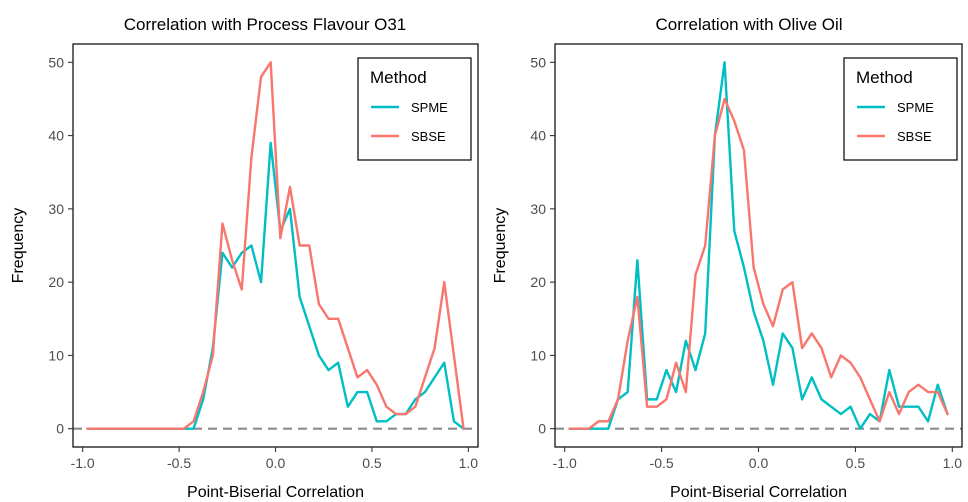 This screenshot has width=968, height=502. What do you see at coordinates (265, 24) in the screenshot?
I see `chart-title: Correlation with Process Flavour O31` at bounding box center [265, 24].